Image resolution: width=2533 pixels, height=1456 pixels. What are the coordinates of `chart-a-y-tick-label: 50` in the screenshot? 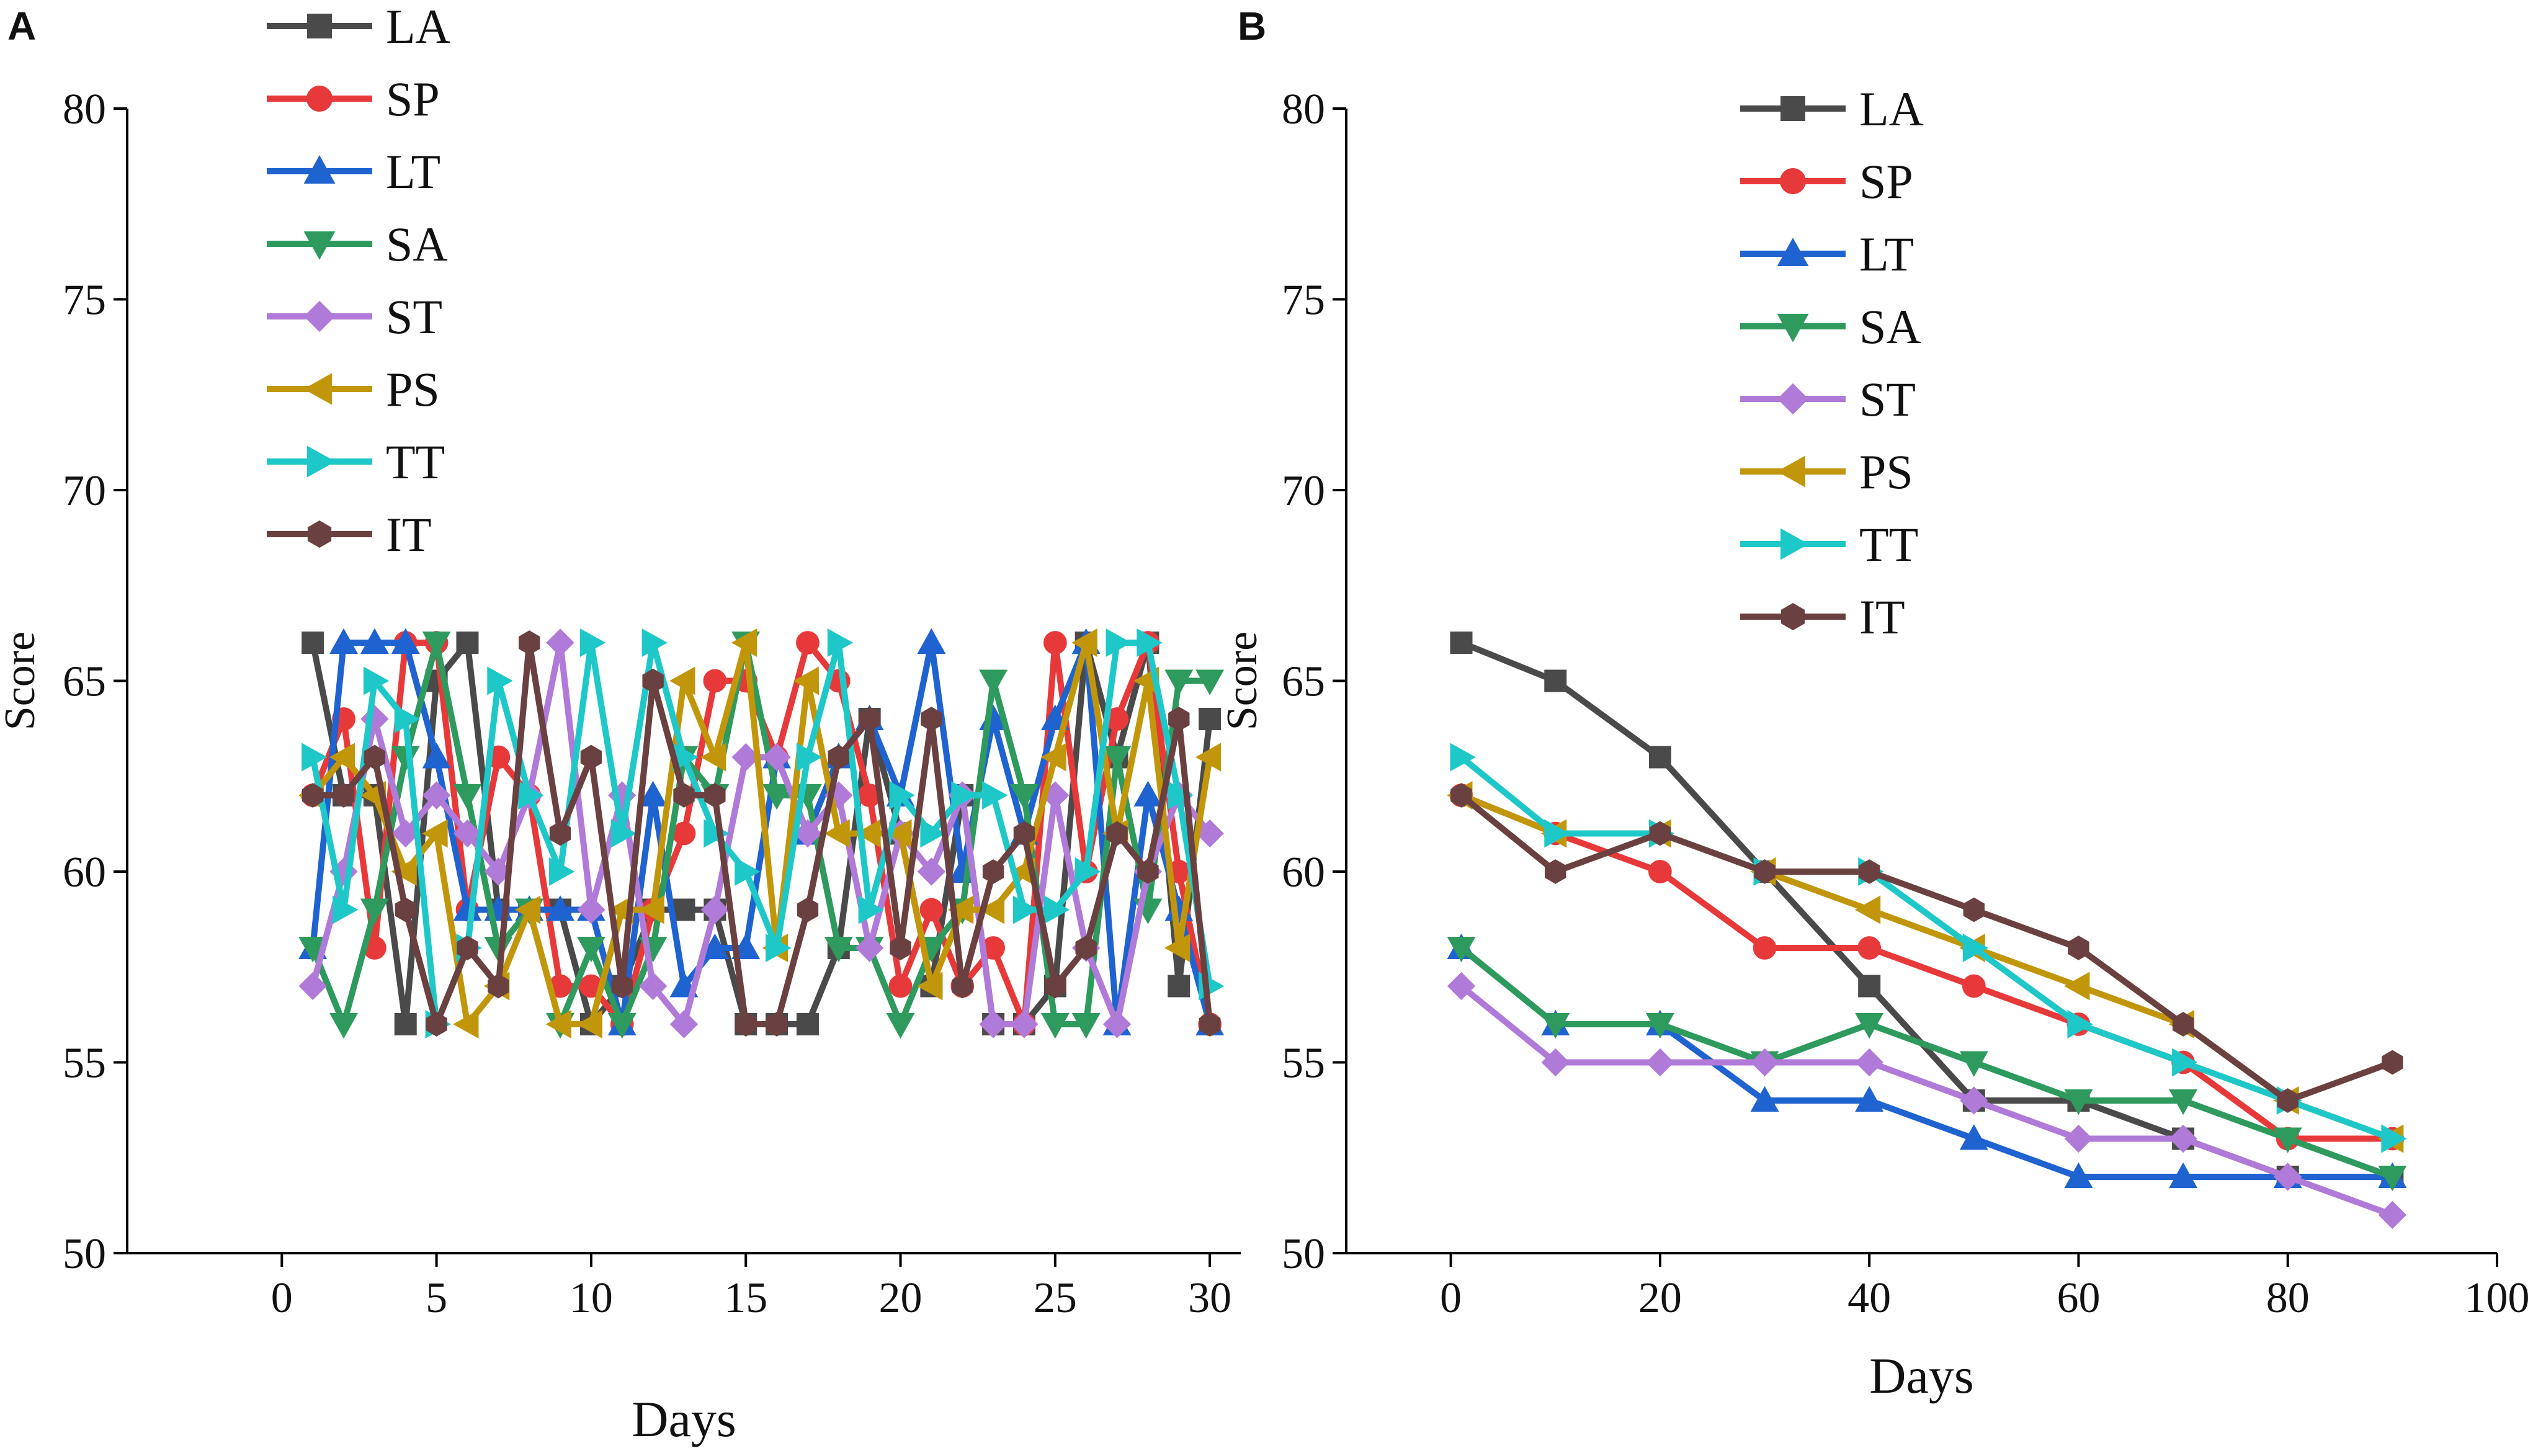 It's located at (85, 1254).